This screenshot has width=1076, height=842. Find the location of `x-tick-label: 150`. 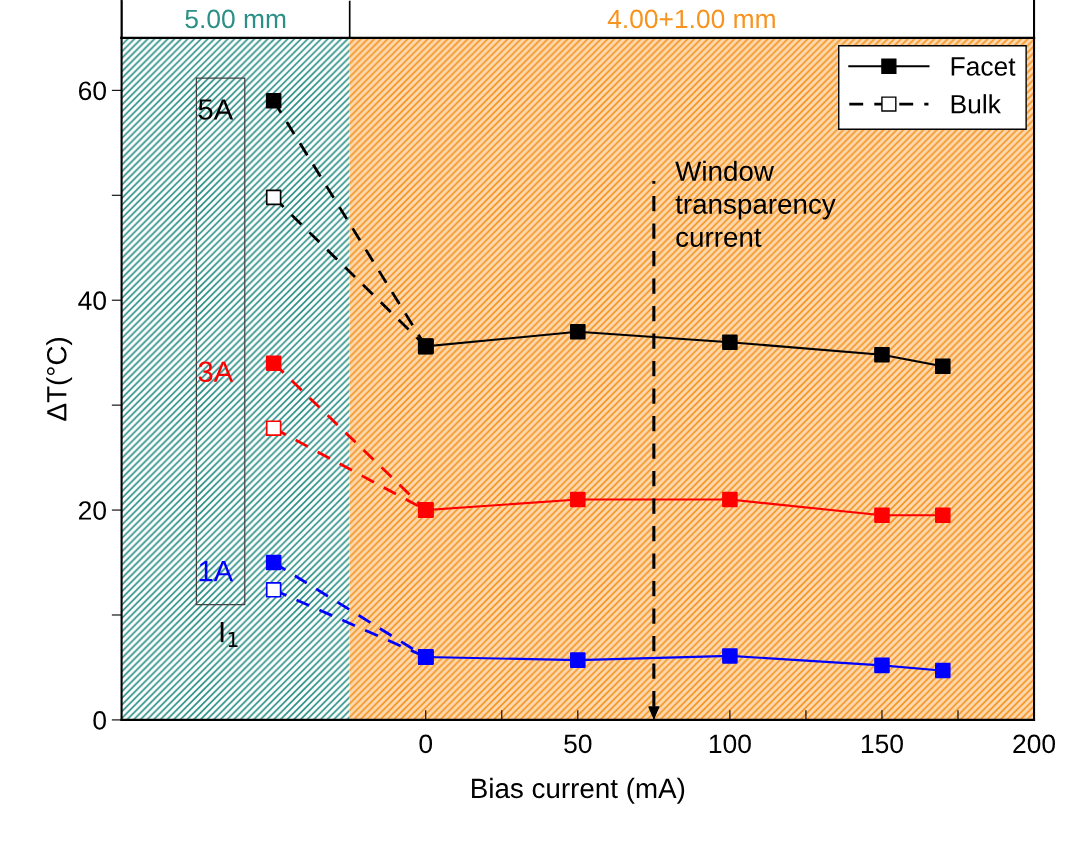

x-tick-label: 150 is located at coordinates (882, 744).